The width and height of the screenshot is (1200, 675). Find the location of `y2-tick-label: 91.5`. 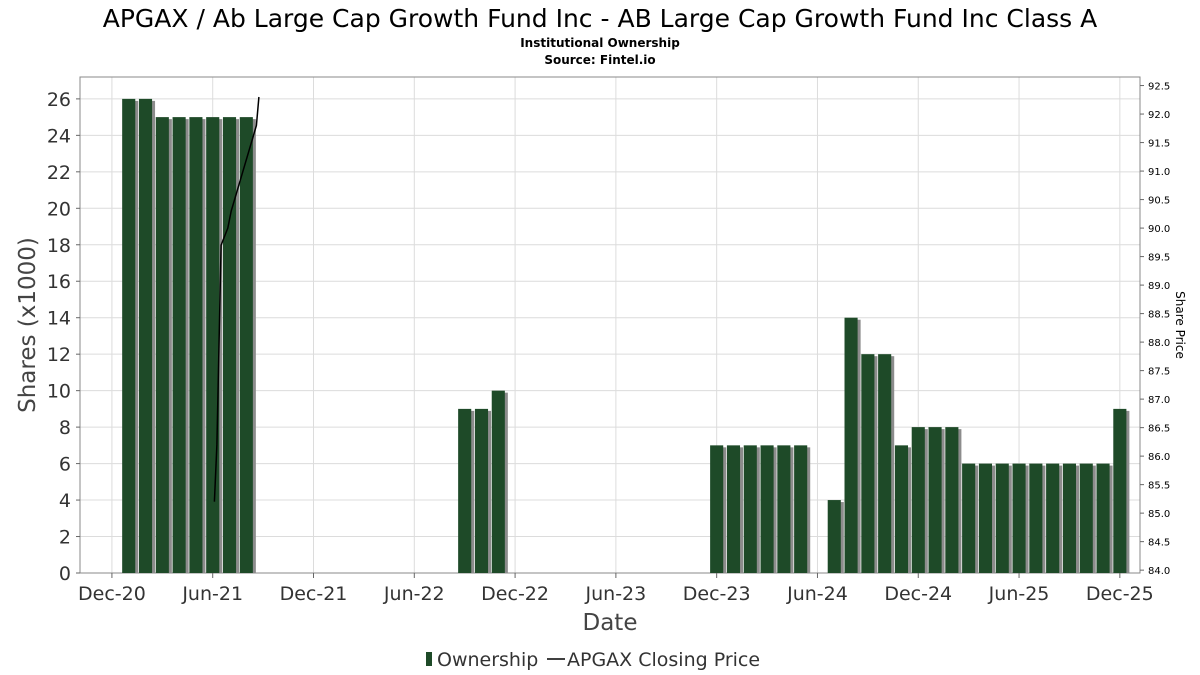

y2-tick-label: 91.5 is located at coordinates (1159, 144).